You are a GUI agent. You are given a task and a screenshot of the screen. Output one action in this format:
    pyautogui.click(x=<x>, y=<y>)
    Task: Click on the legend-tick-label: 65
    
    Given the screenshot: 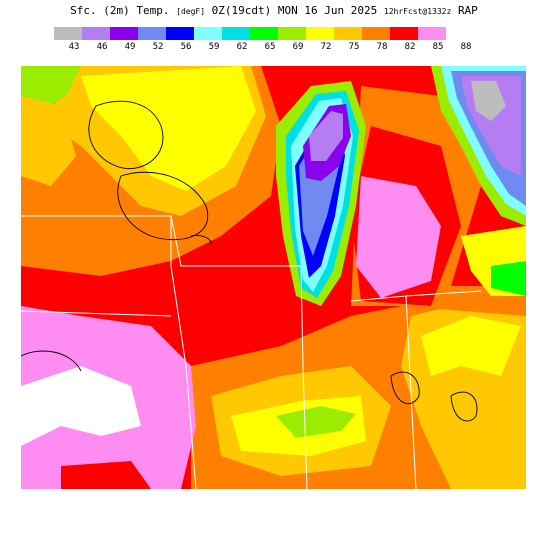 What is the action you would take?
    pyautogui.click(x=270, y=47)
    